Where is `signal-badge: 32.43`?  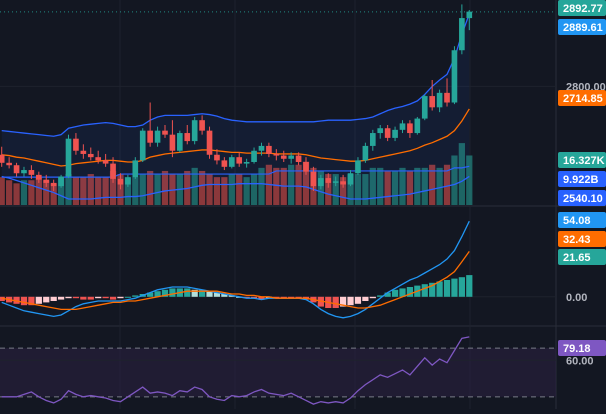
signal-badge: 32.43 is located at coordinates (577, 240).